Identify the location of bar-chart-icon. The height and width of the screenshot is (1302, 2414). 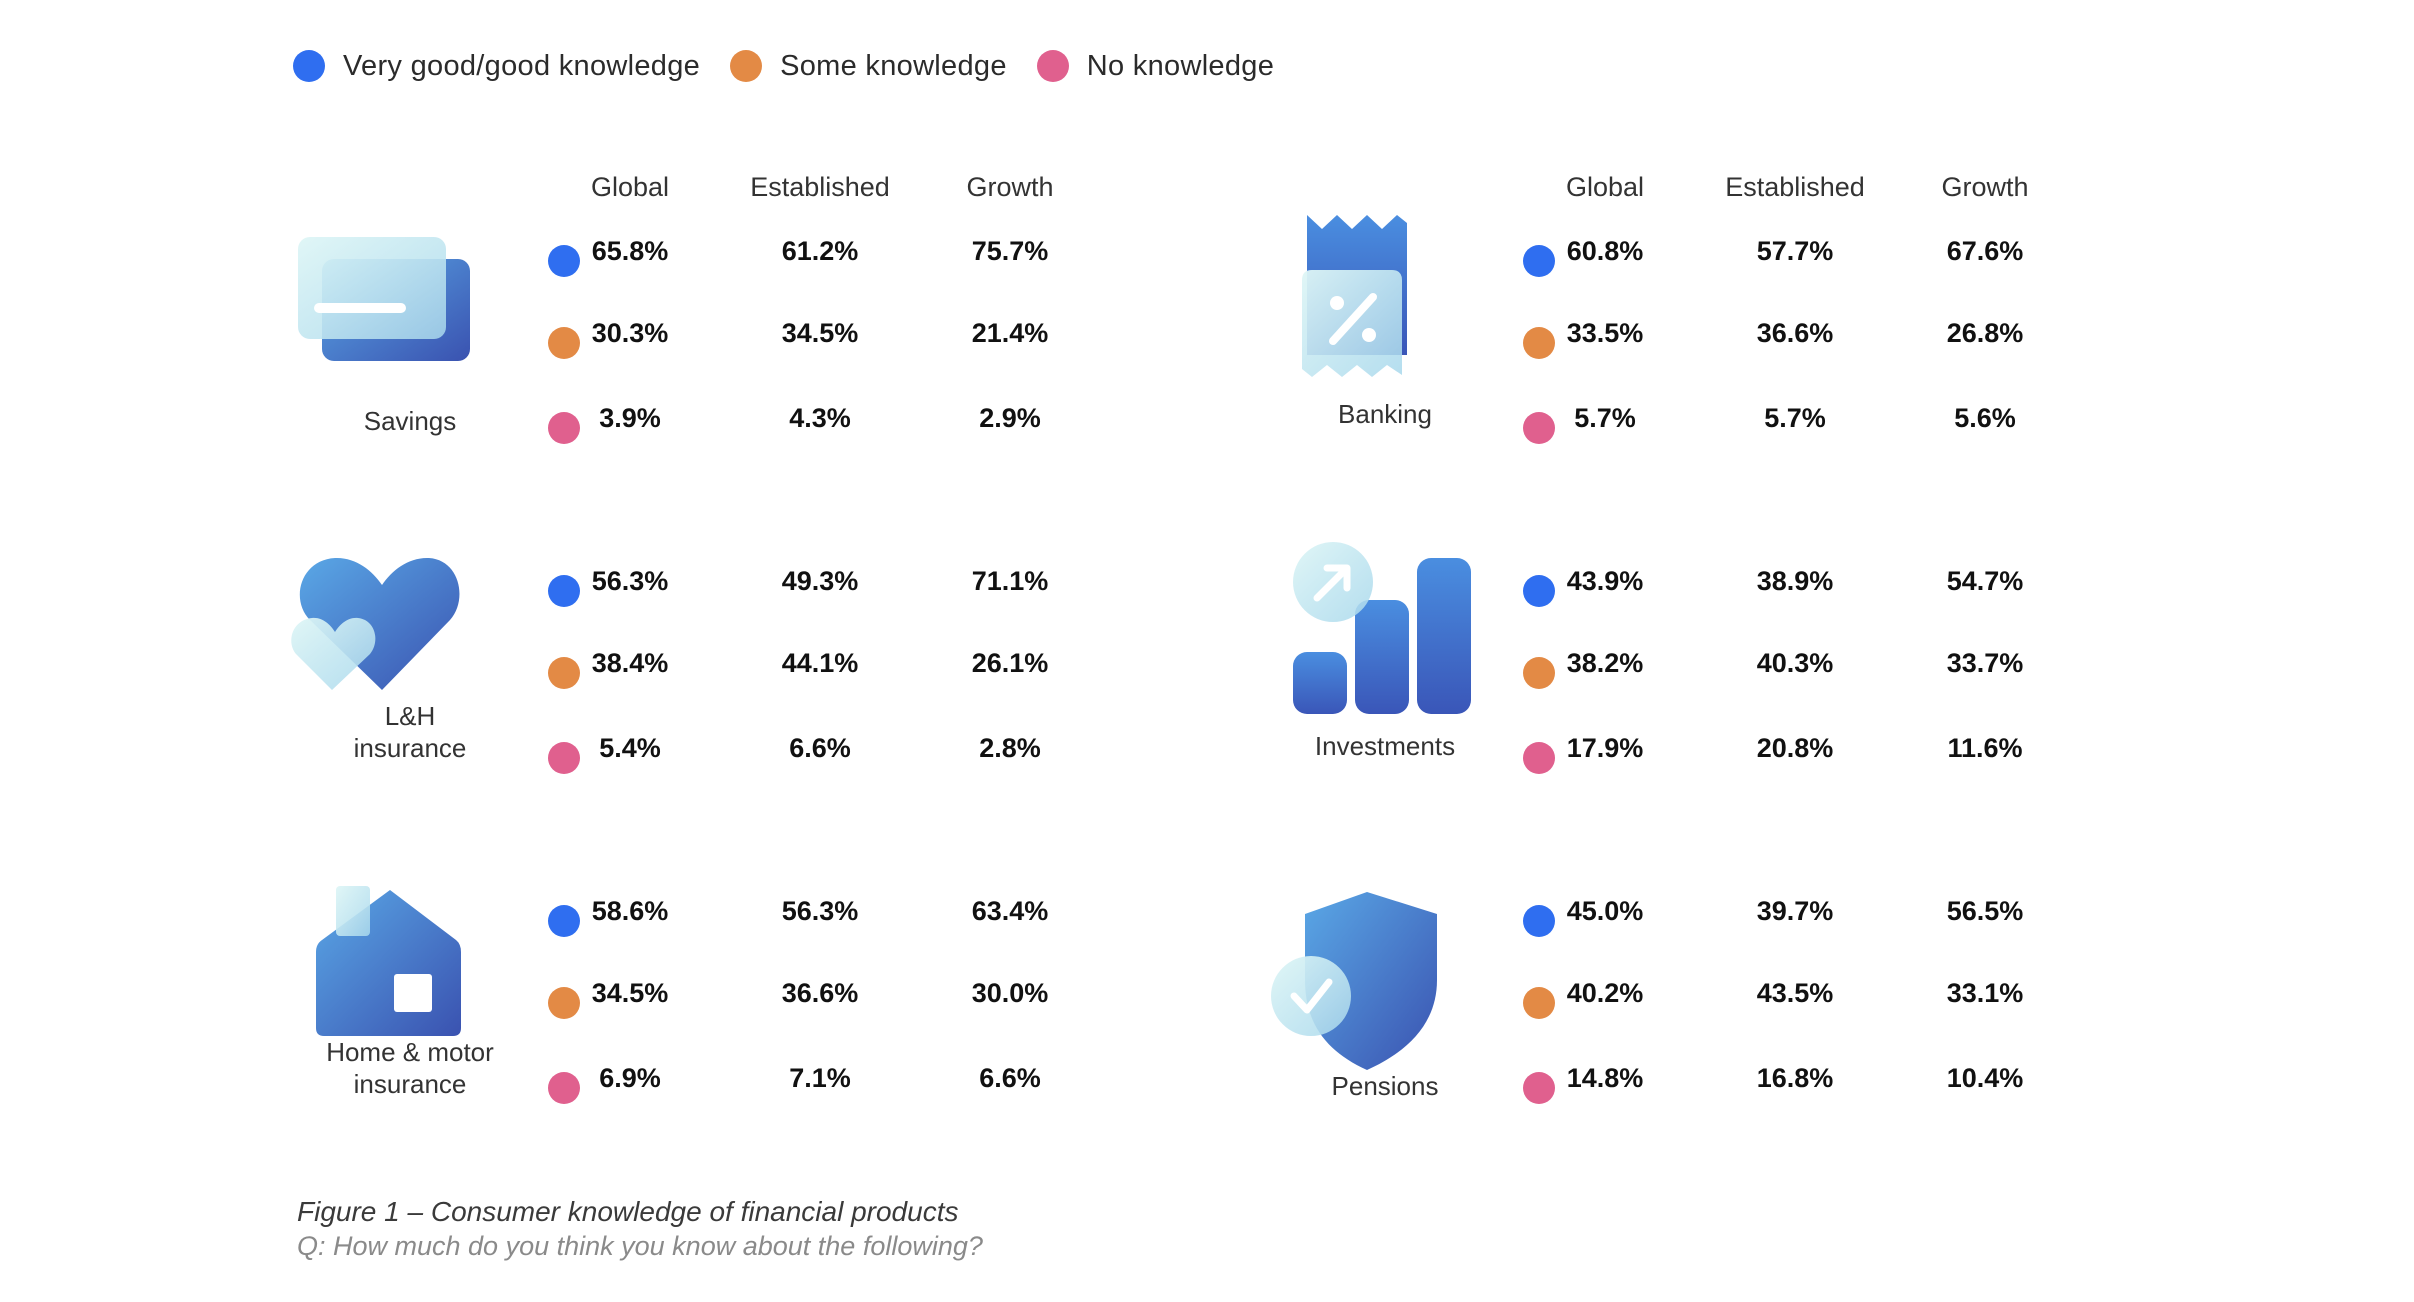
(1382, 628).